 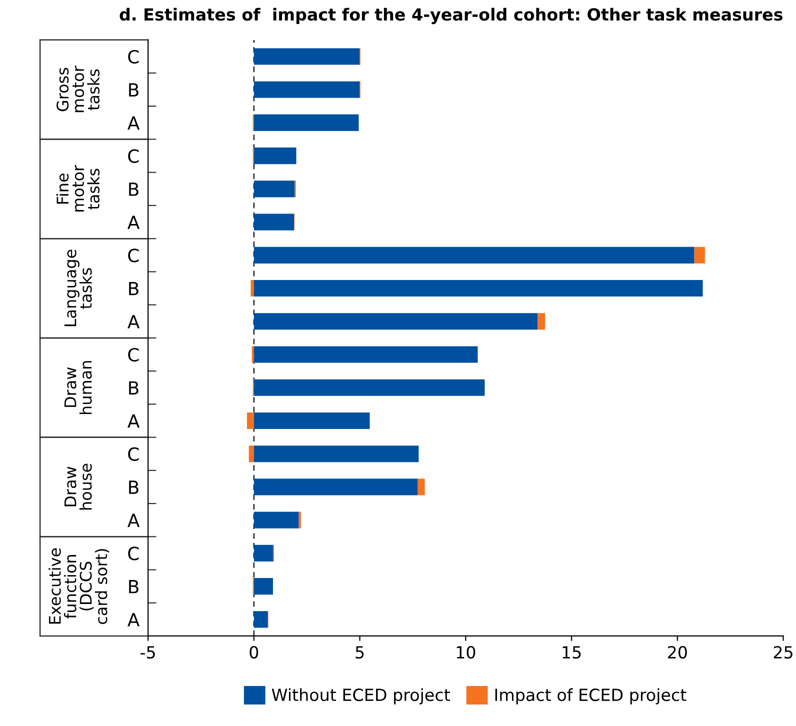 What do you see at coordinates (571, 652) in the screenshot?
I see `x-tick-label: 15` at bounding box center [571, 652].